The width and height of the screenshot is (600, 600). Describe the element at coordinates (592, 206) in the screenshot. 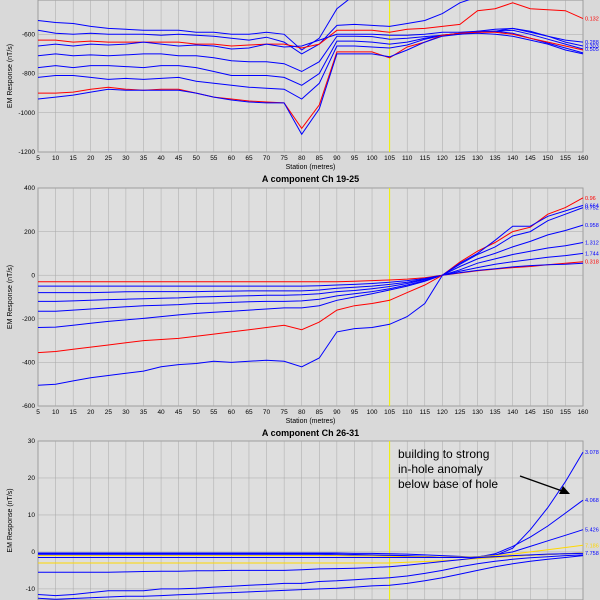

I see `series-end-label: 0.664` at that location.